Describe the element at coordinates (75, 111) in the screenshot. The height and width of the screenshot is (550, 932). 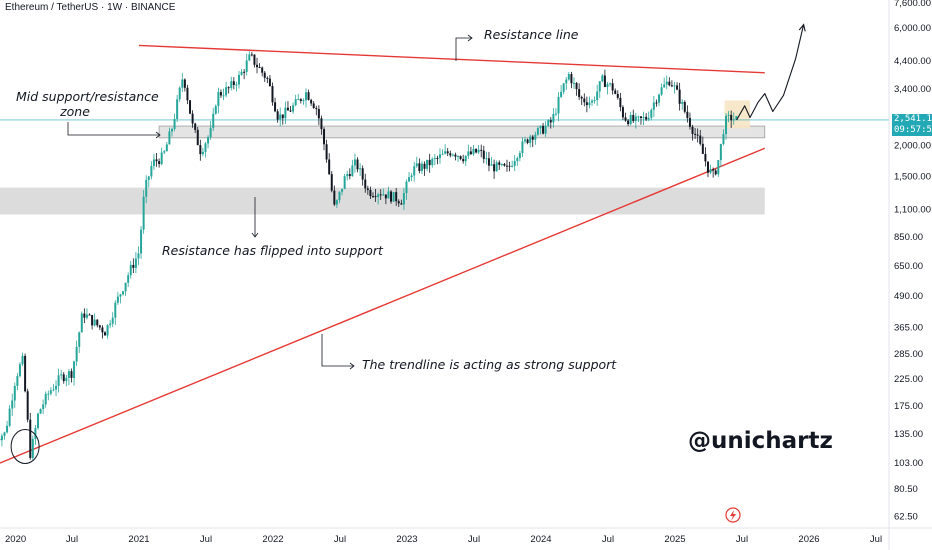
I see `annotation-mid-zone-line2: zone` at that location.